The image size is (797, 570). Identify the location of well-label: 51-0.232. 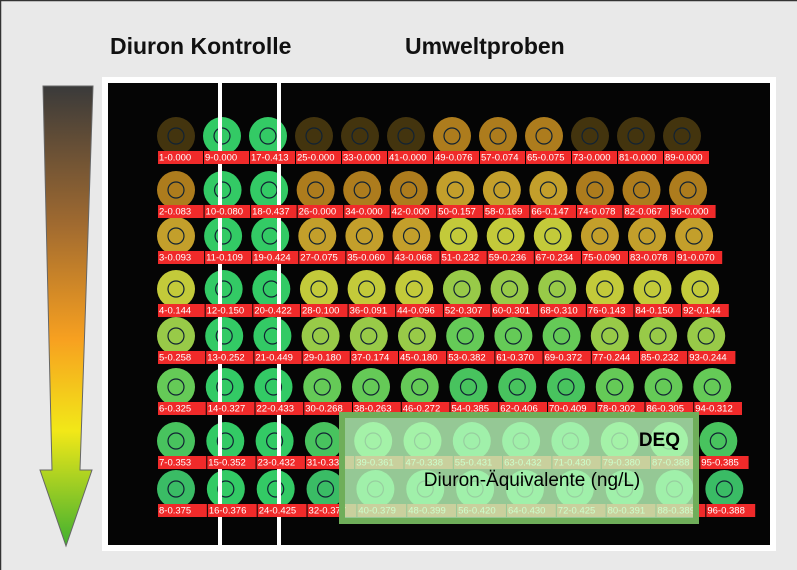
(461, 258).